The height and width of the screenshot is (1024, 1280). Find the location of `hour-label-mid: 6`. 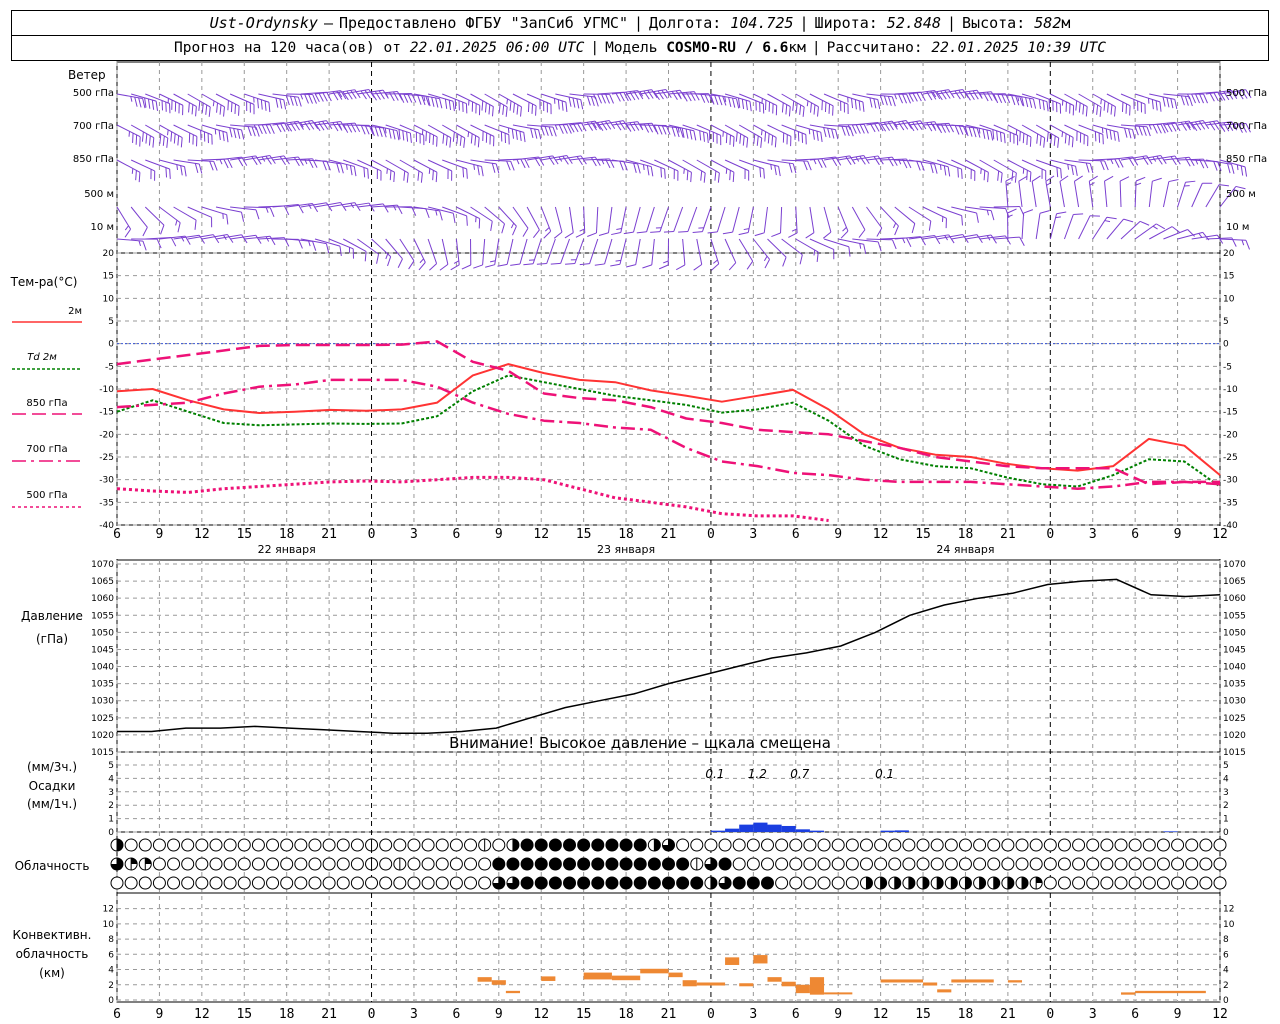

hour-label-mid: 6 is located at coordinates (117, 534).